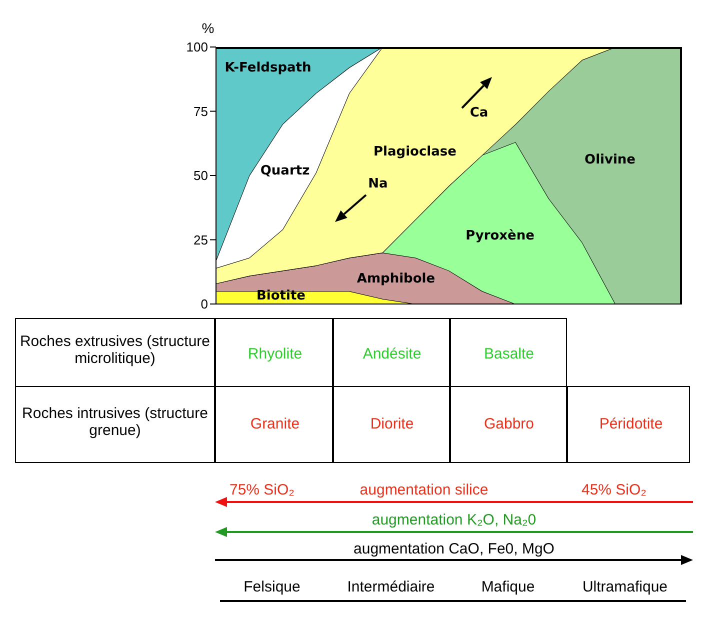 The width and height of the screenshot is (710, 630). Describe the element at coordinates (610, 160) in the screenshot. I see `series-label: Olivine` at that location.